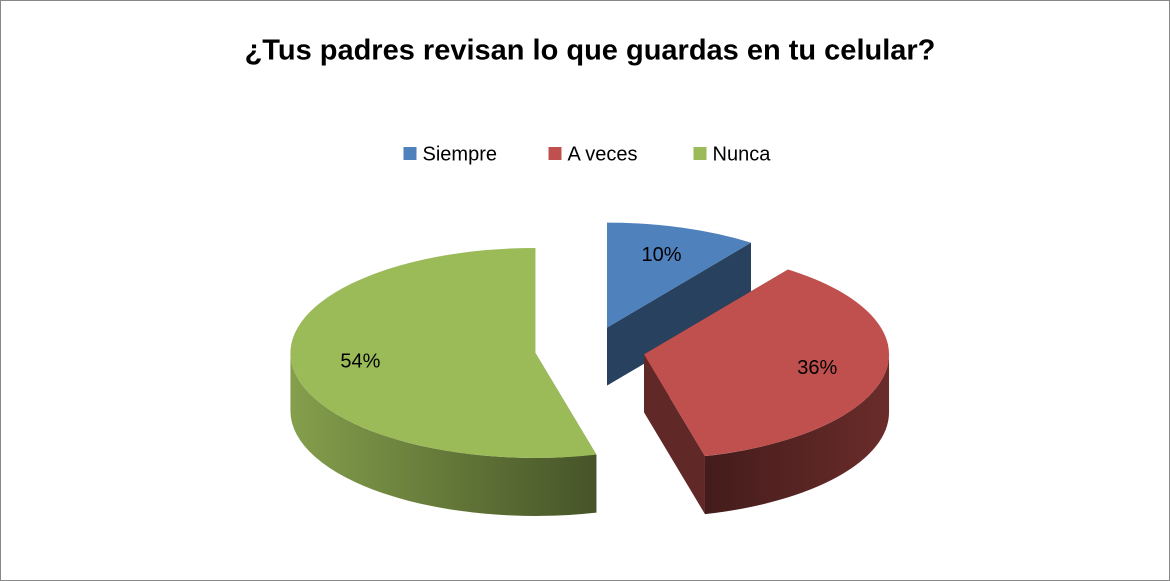  I want to click on data-label: 54%, so click(360, 362).